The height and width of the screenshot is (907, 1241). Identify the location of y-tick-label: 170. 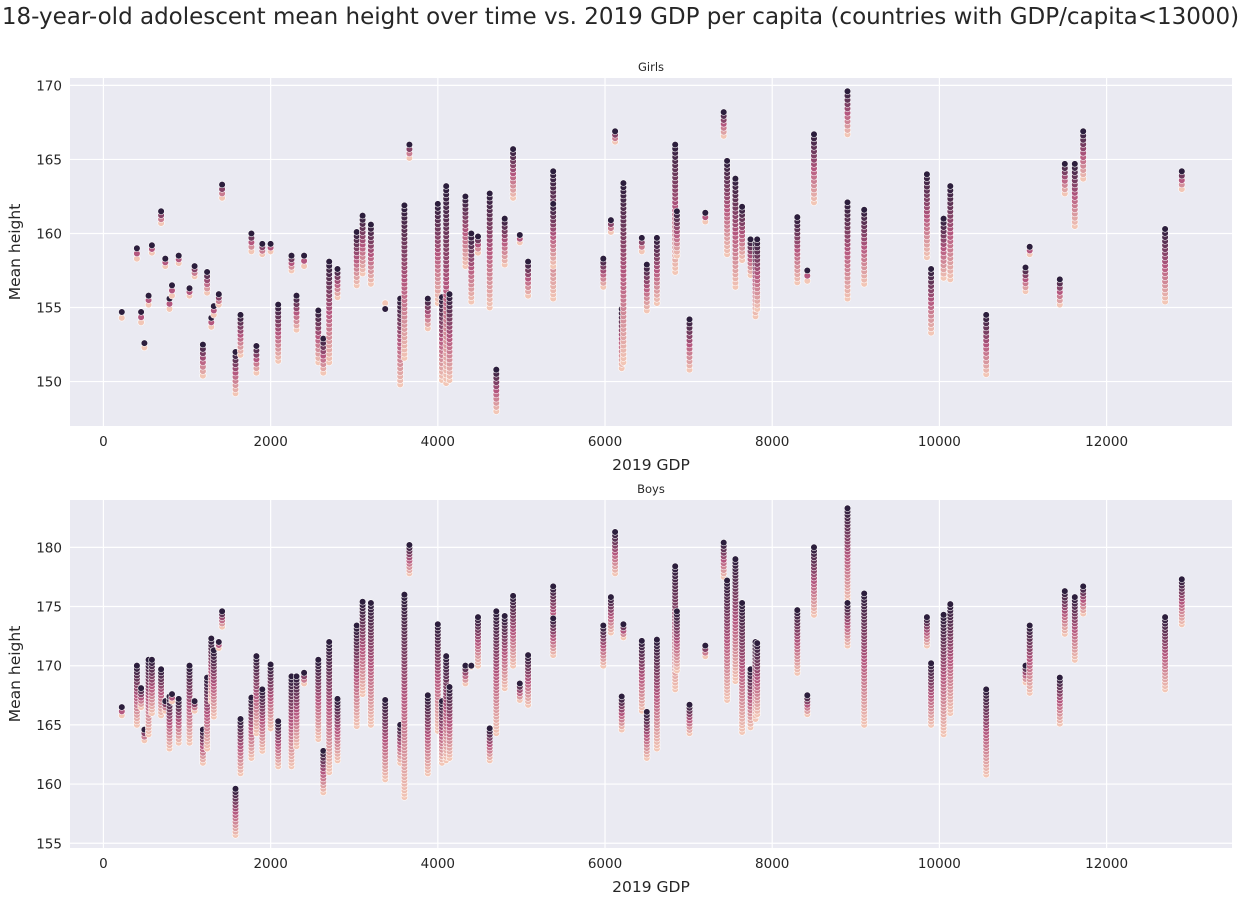
(49, 667).